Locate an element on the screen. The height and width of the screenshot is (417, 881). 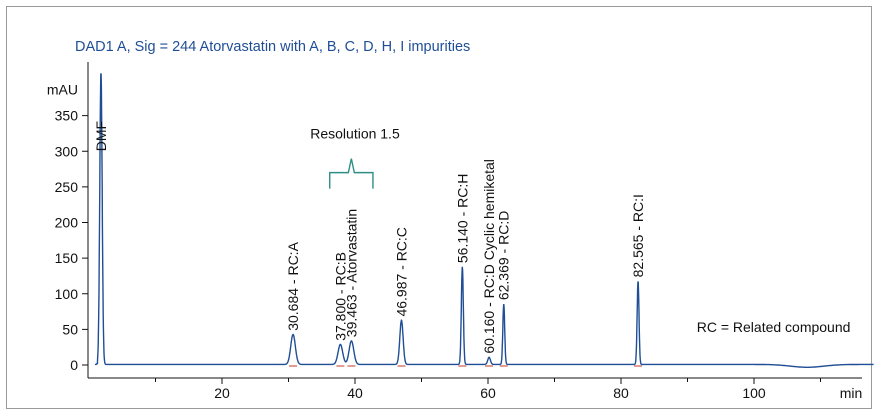
y-axis-label: mAU is located at coordinates (62, 89).